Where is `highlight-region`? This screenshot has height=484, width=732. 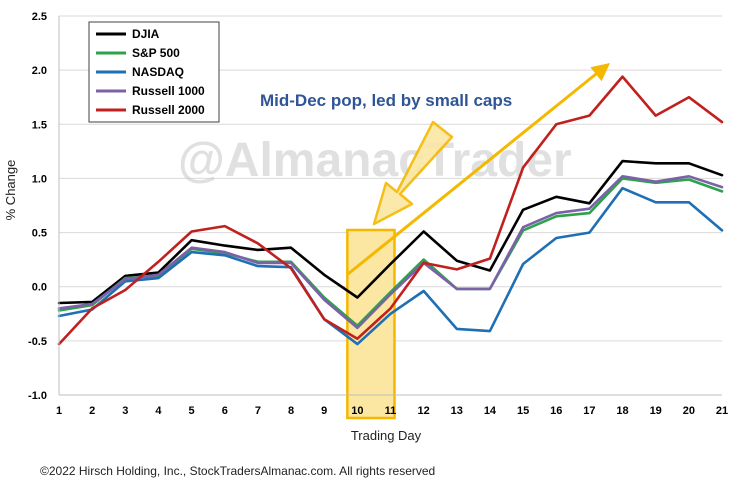
highlight-region is located at coordinates (371, 324).